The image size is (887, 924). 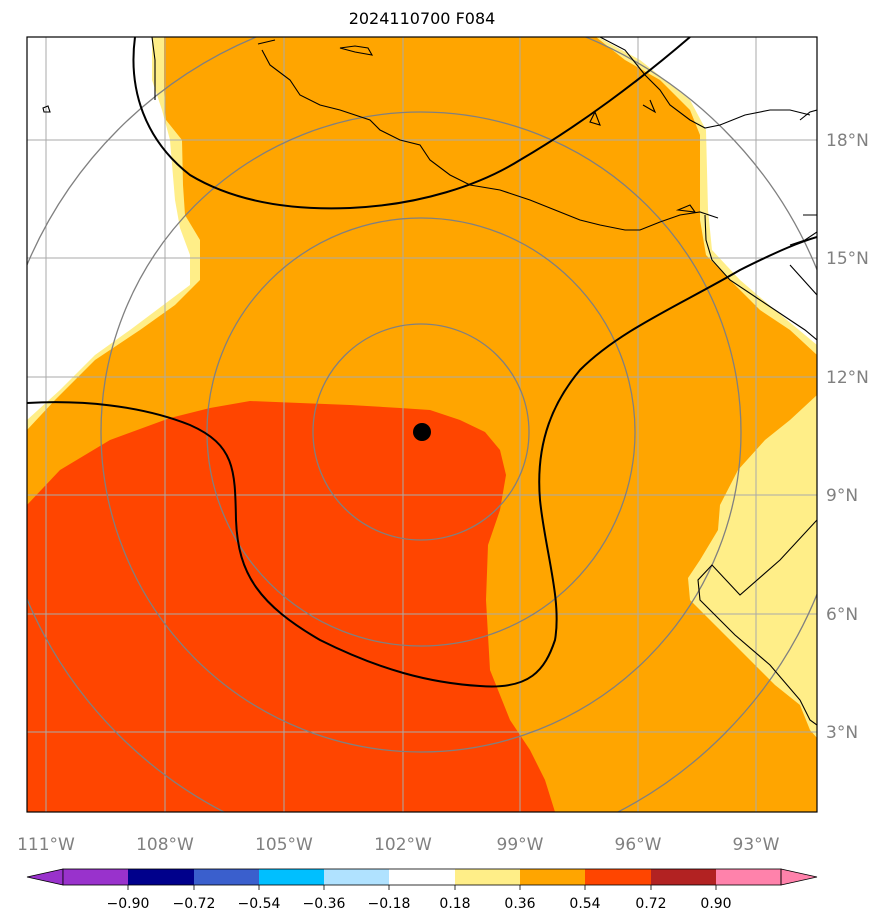 I want to click on lon-label: 105°W, so click(x=284, y=845).